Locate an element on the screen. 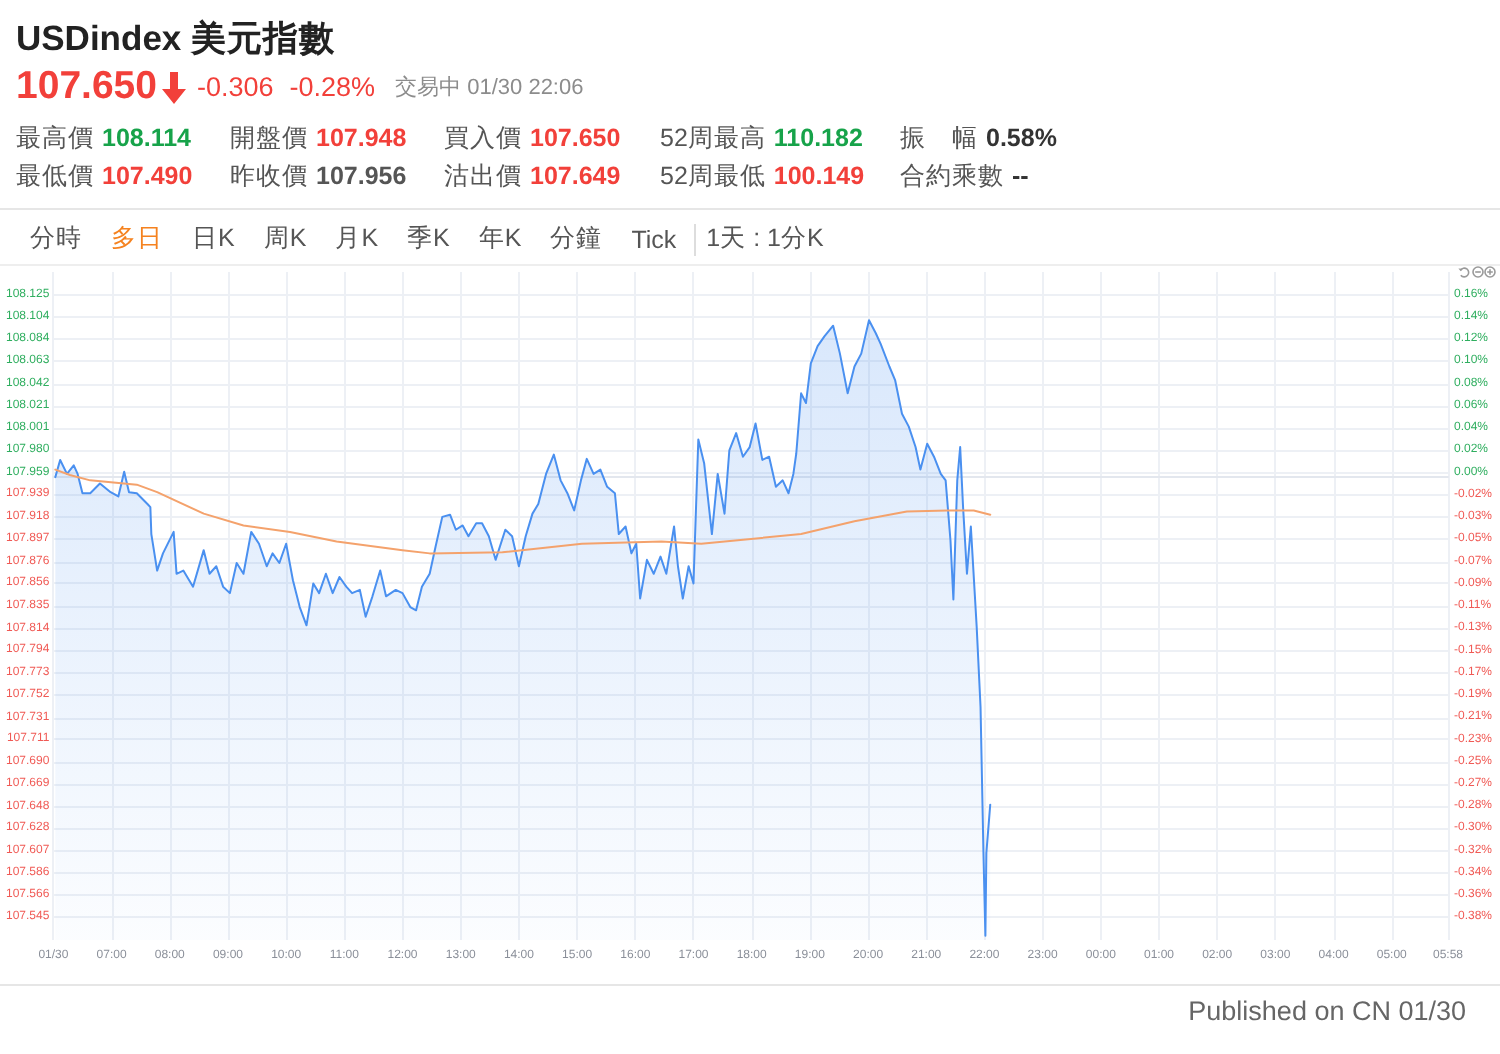  text: 多日 is located at coordinates (137, 239).